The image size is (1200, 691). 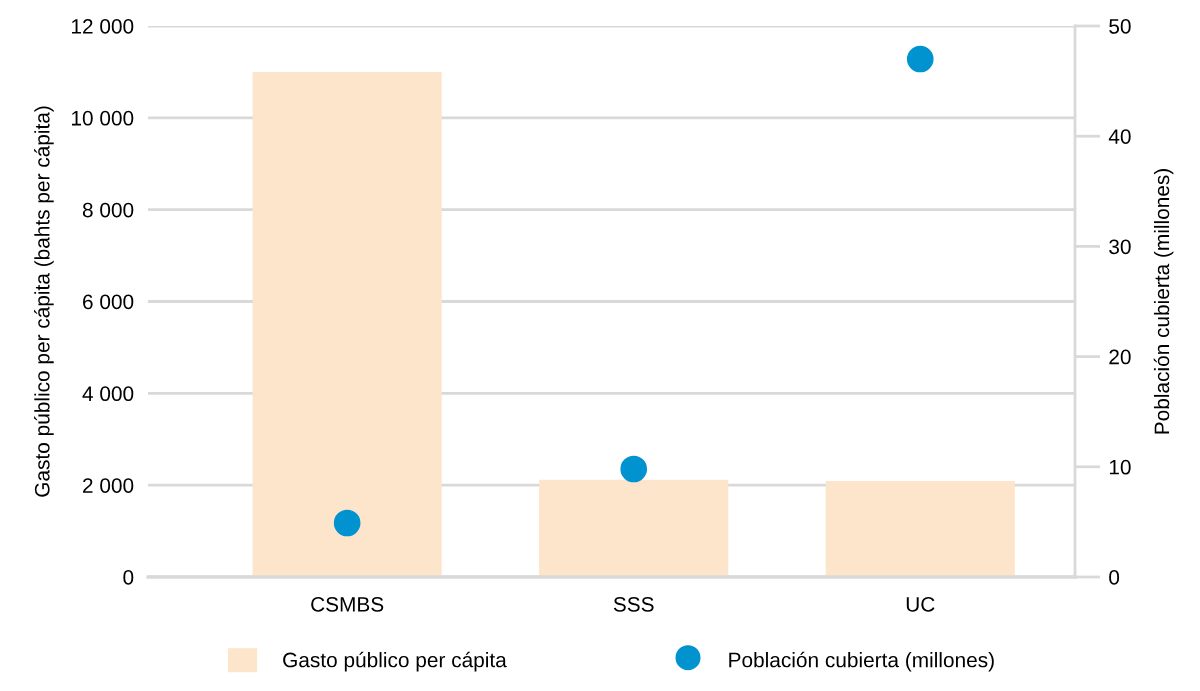 What do you see at coordinates (108, 485) in the screenshot?
I see `y-tick-label: 2 000` at bounding box center [108, 485].